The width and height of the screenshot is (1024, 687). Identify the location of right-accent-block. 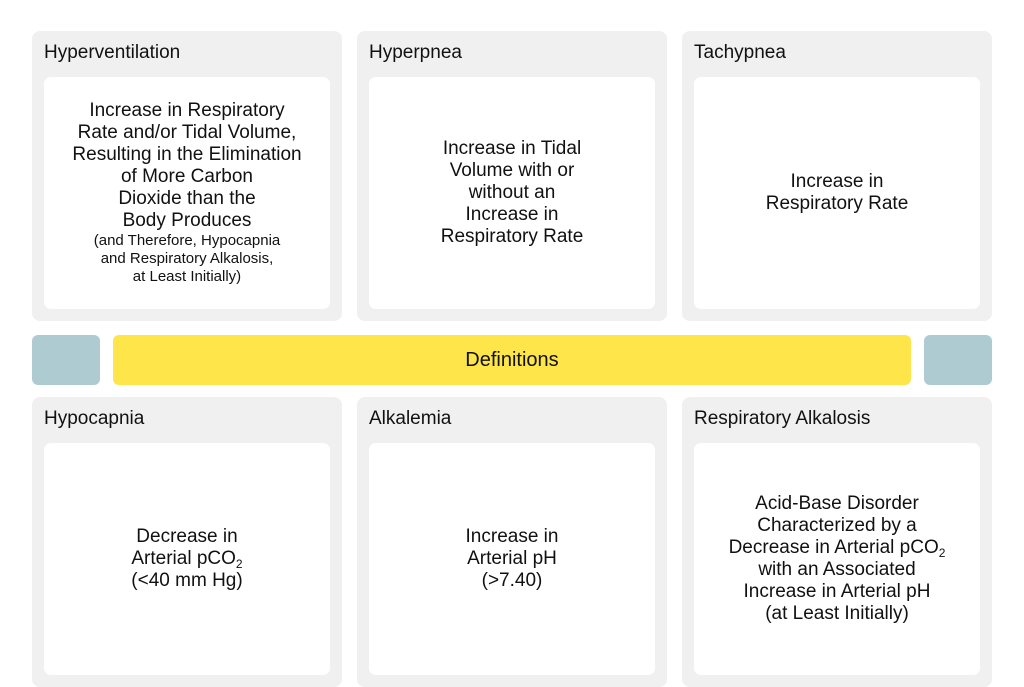
(958, 360).